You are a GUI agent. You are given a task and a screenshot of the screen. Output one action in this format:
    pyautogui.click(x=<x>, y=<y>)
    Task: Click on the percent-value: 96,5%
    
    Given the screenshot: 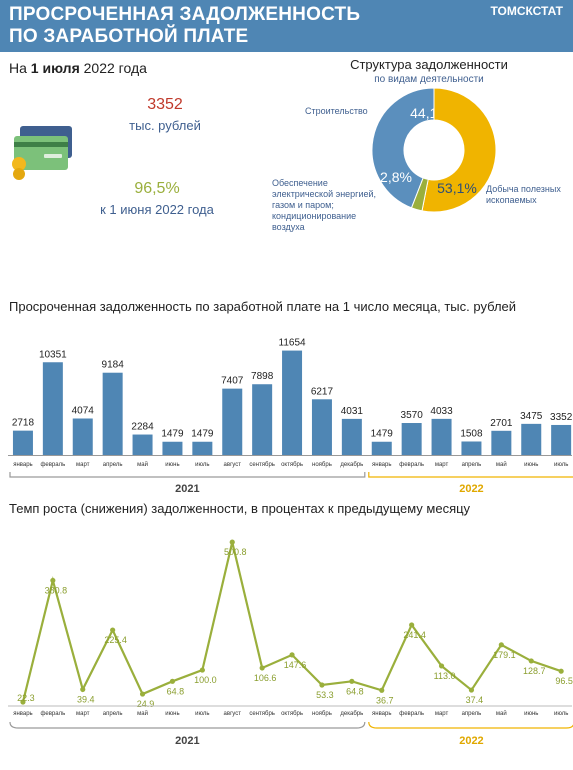 What is the action you would take?
    pyautogui.click(x=157, y=188)
    